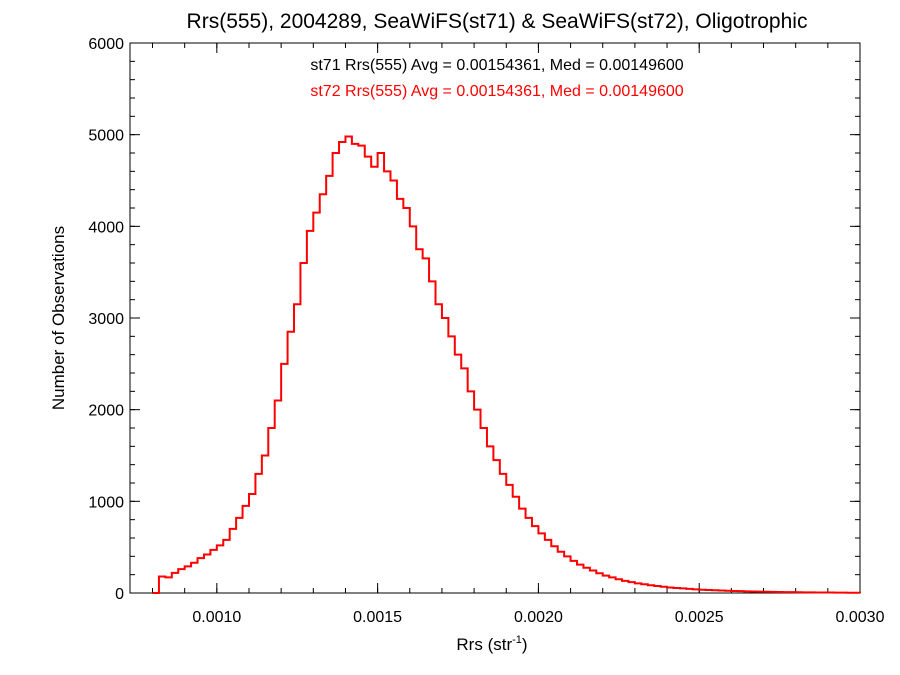  I want to click on x-axis-label: Rrs (str-1), so click(491, 644).